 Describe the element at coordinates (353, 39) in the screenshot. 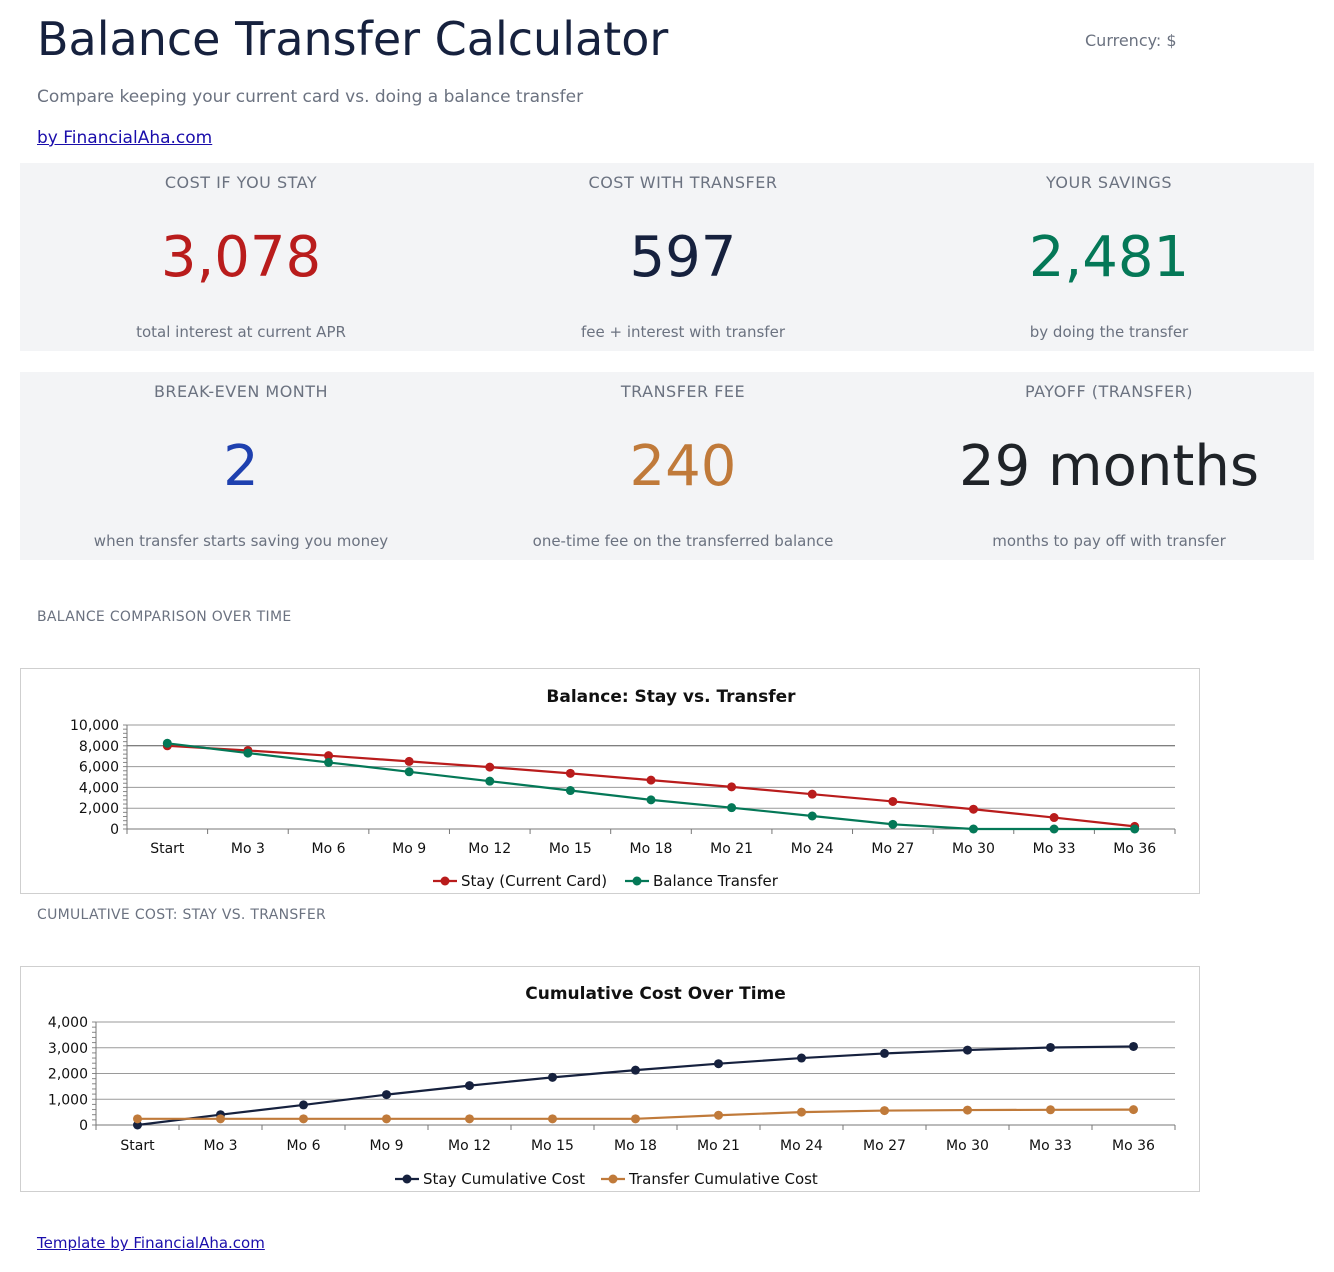

I see `page-title: Balance Transfer Calculator` at that location.